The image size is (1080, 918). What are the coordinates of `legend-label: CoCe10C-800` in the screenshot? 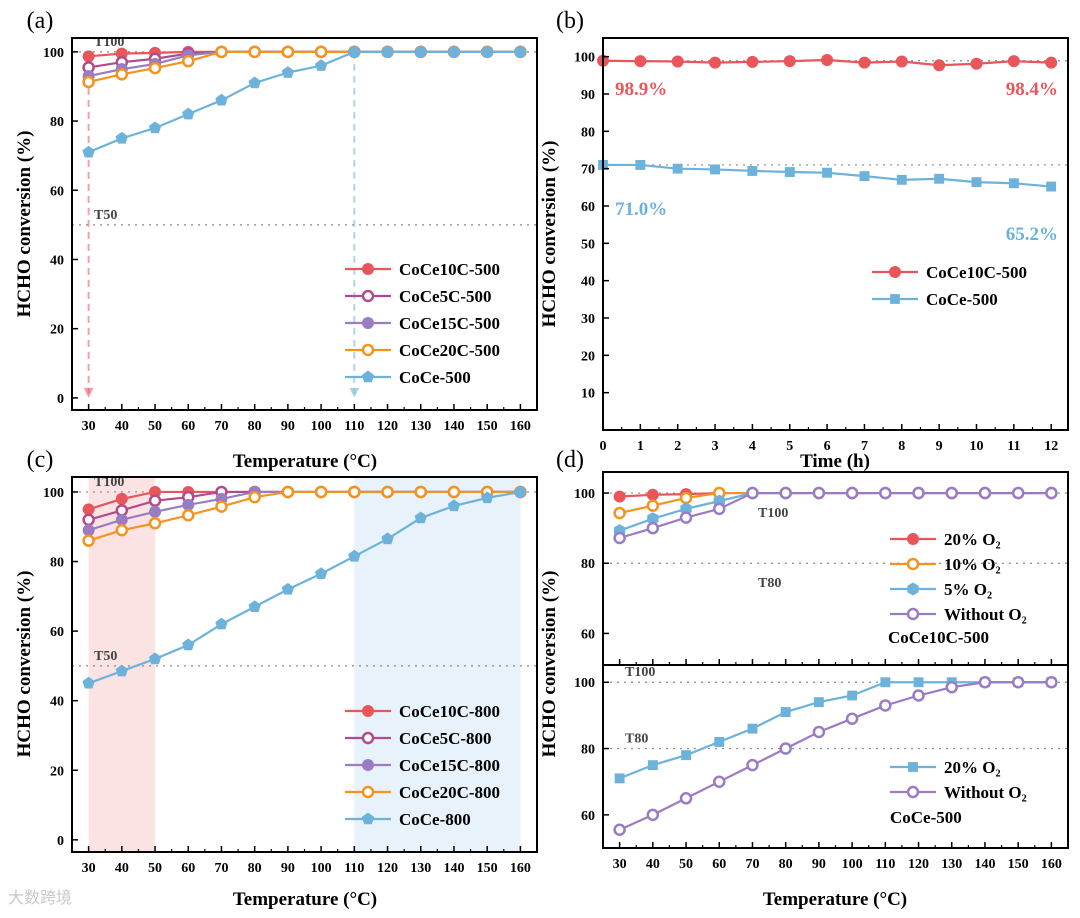 It's located at (449, 711).